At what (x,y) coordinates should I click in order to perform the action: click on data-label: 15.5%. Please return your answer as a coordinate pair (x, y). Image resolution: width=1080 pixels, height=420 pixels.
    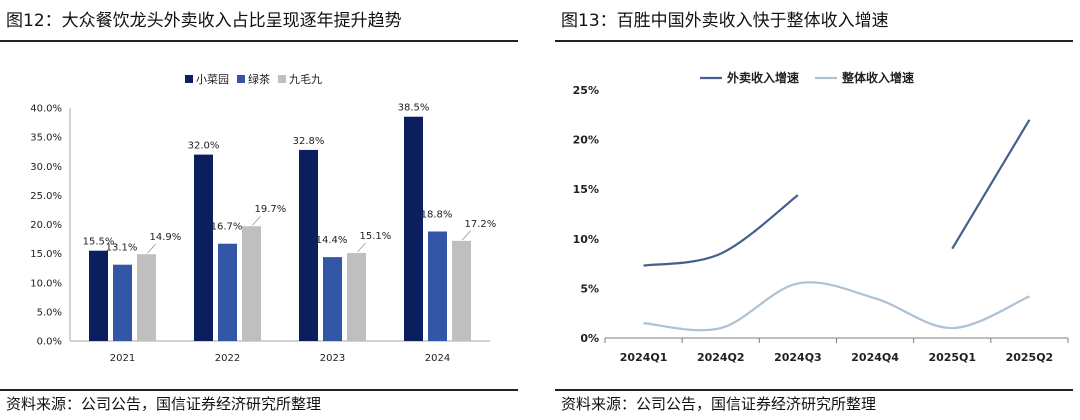
    Looking at the image, I should click on (99, 242).